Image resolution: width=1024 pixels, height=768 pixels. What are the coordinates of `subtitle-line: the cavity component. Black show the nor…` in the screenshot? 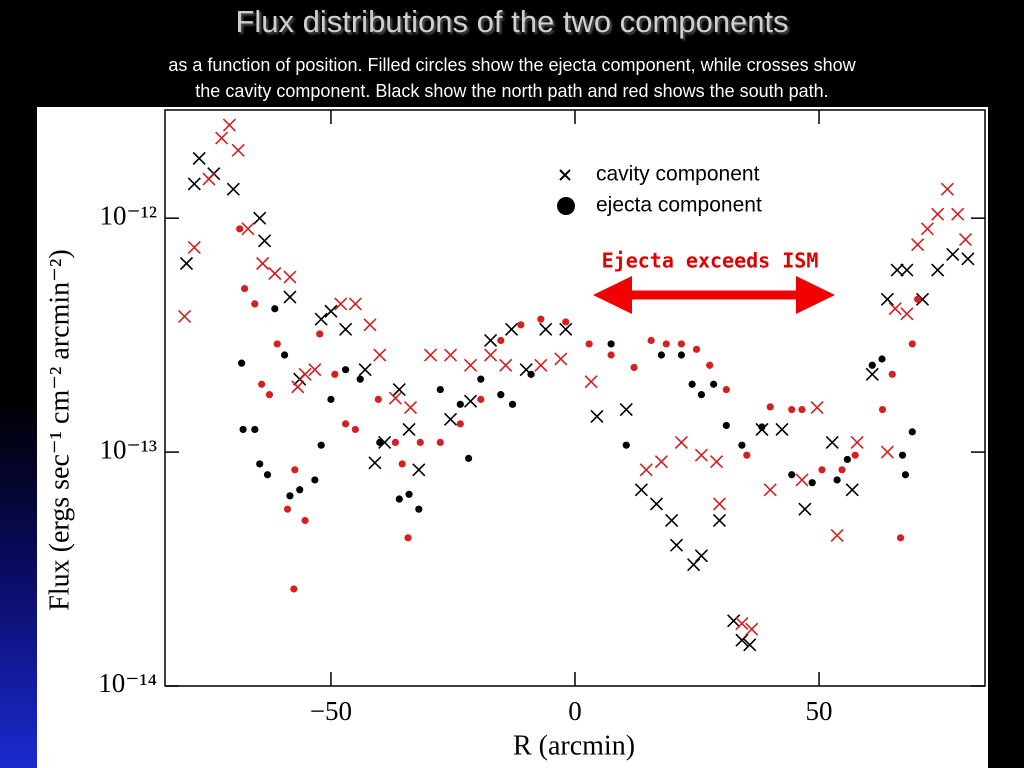 It's located at (512, 91).